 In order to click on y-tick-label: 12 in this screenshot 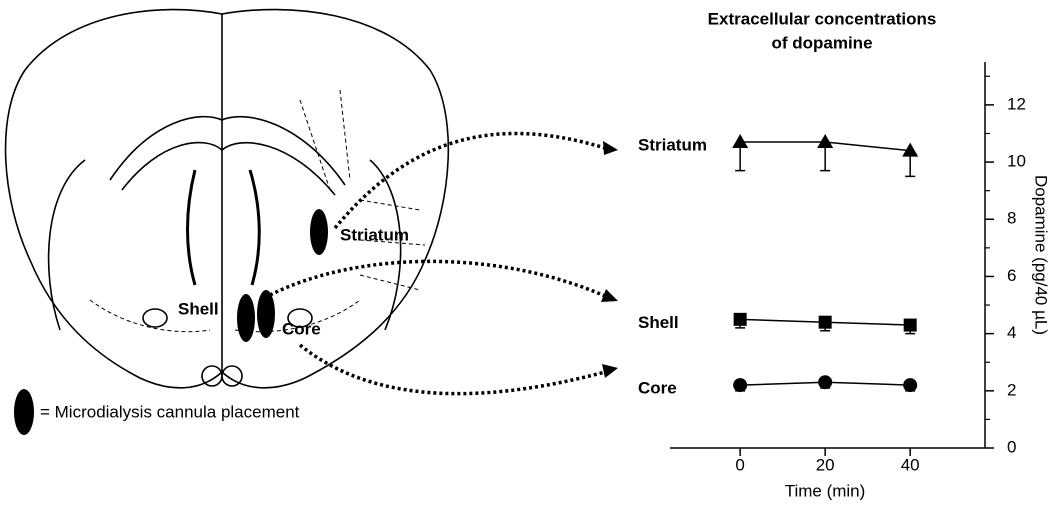, I will do `click(1016, 103)`.